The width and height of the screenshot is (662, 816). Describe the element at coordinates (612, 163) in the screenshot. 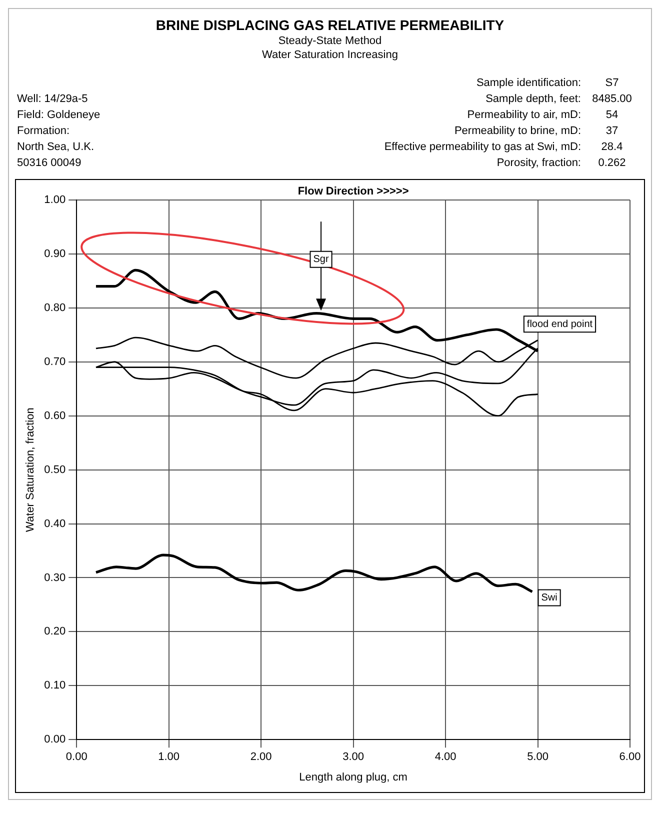

I see `text: 0.262` at that location.